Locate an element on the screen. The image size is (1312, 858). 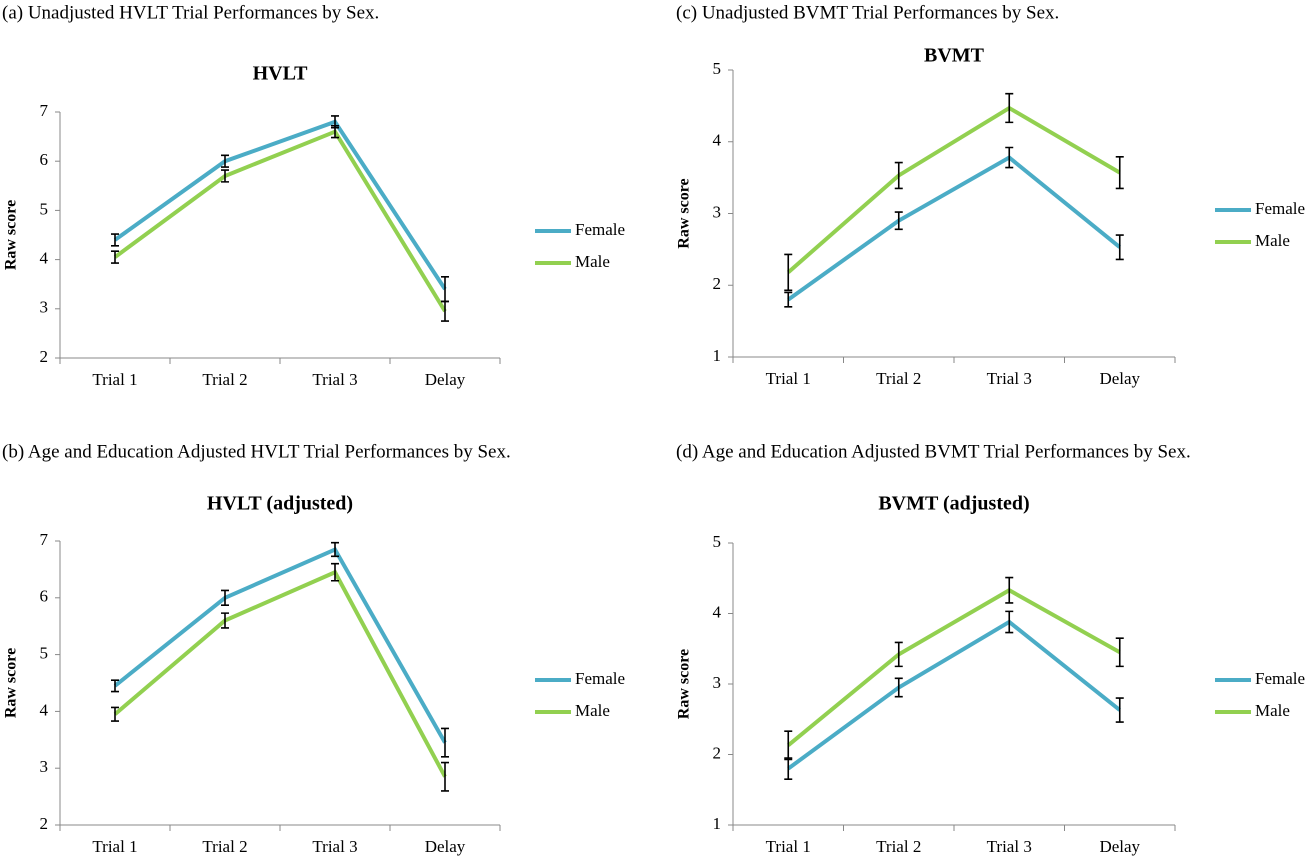
chart-title: HVLT (adjusted) is located at coordinates (280, 504).